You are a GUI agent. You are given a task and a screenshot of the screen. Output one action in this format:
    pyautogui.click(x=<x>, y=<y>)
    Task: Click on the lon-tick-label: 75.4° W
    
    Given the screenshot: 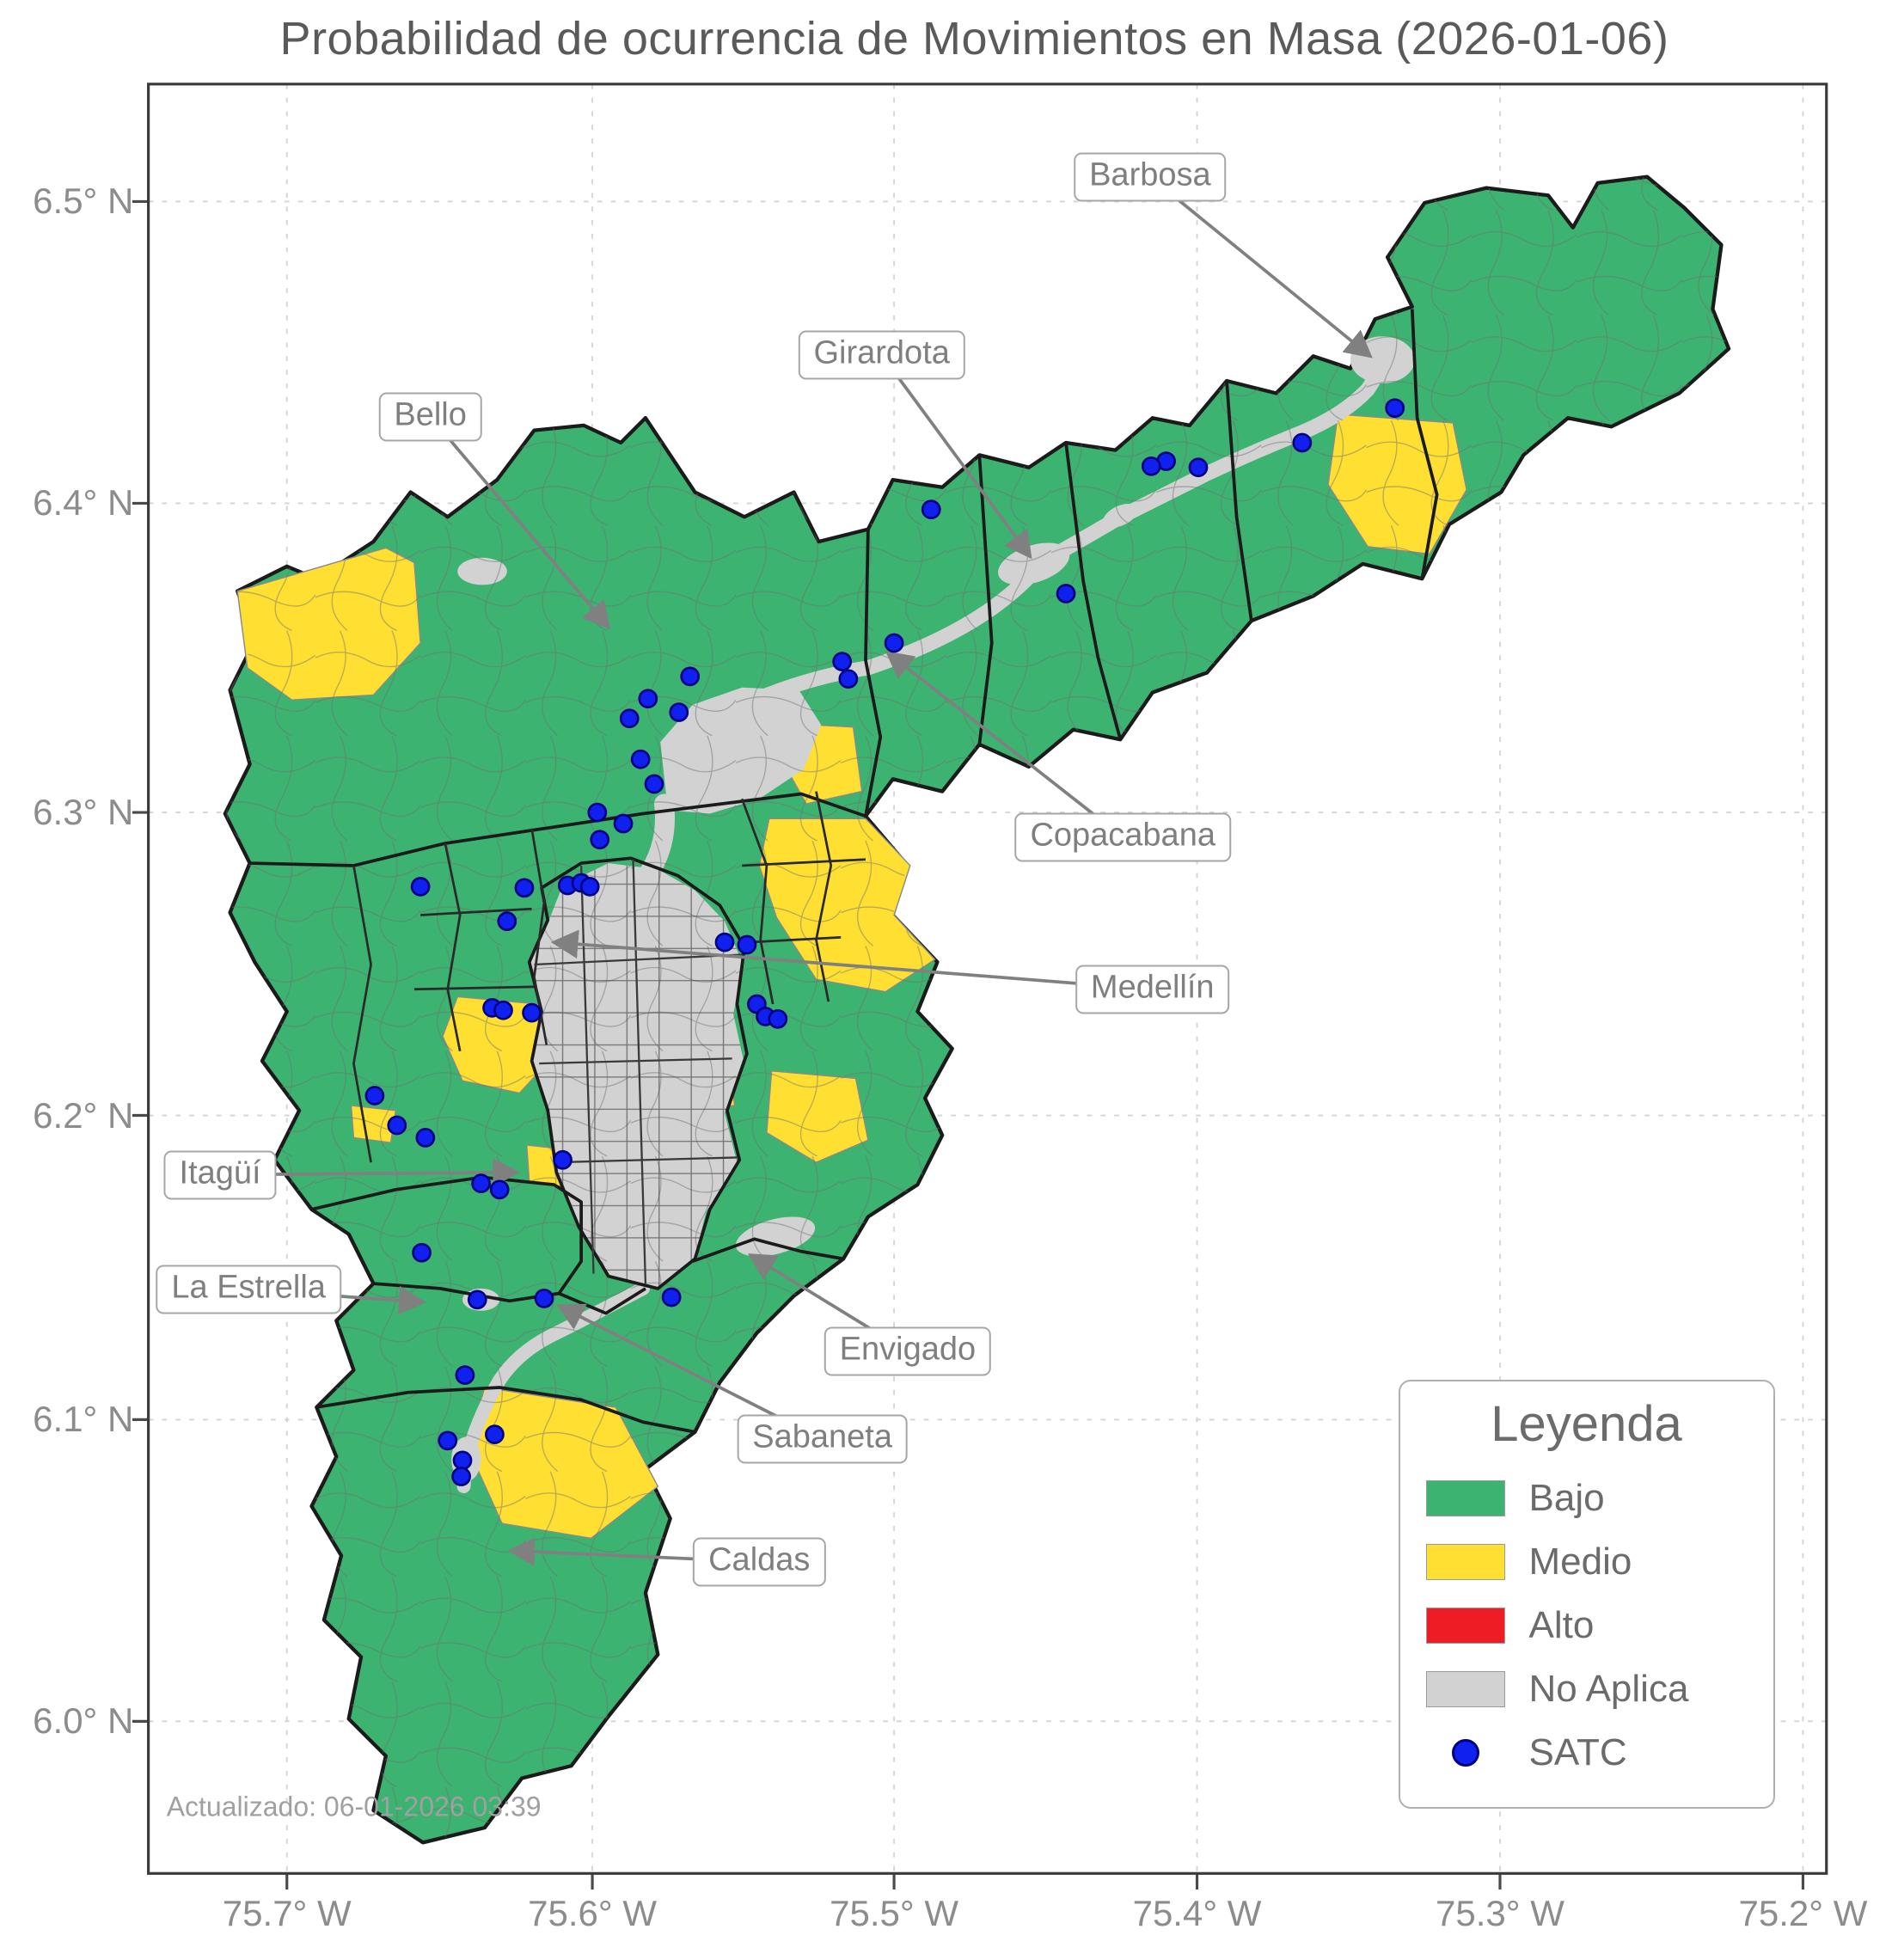 What is the action you would take?
    pyautogui.click(x=1197, y=1913)
    